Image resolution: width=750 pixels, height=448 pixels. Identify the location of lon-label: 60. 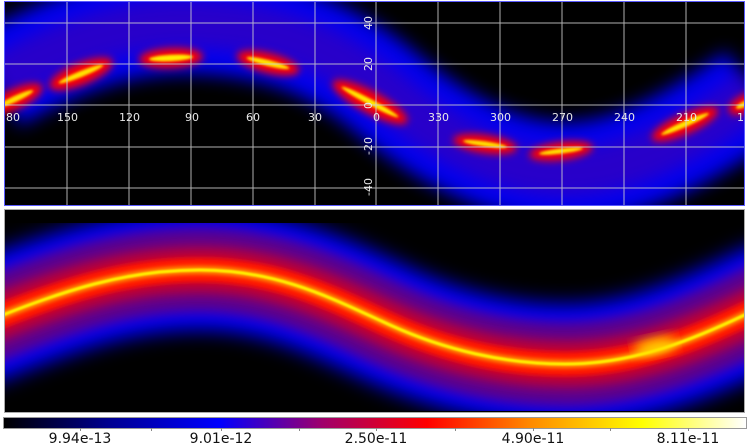
(253, 117).